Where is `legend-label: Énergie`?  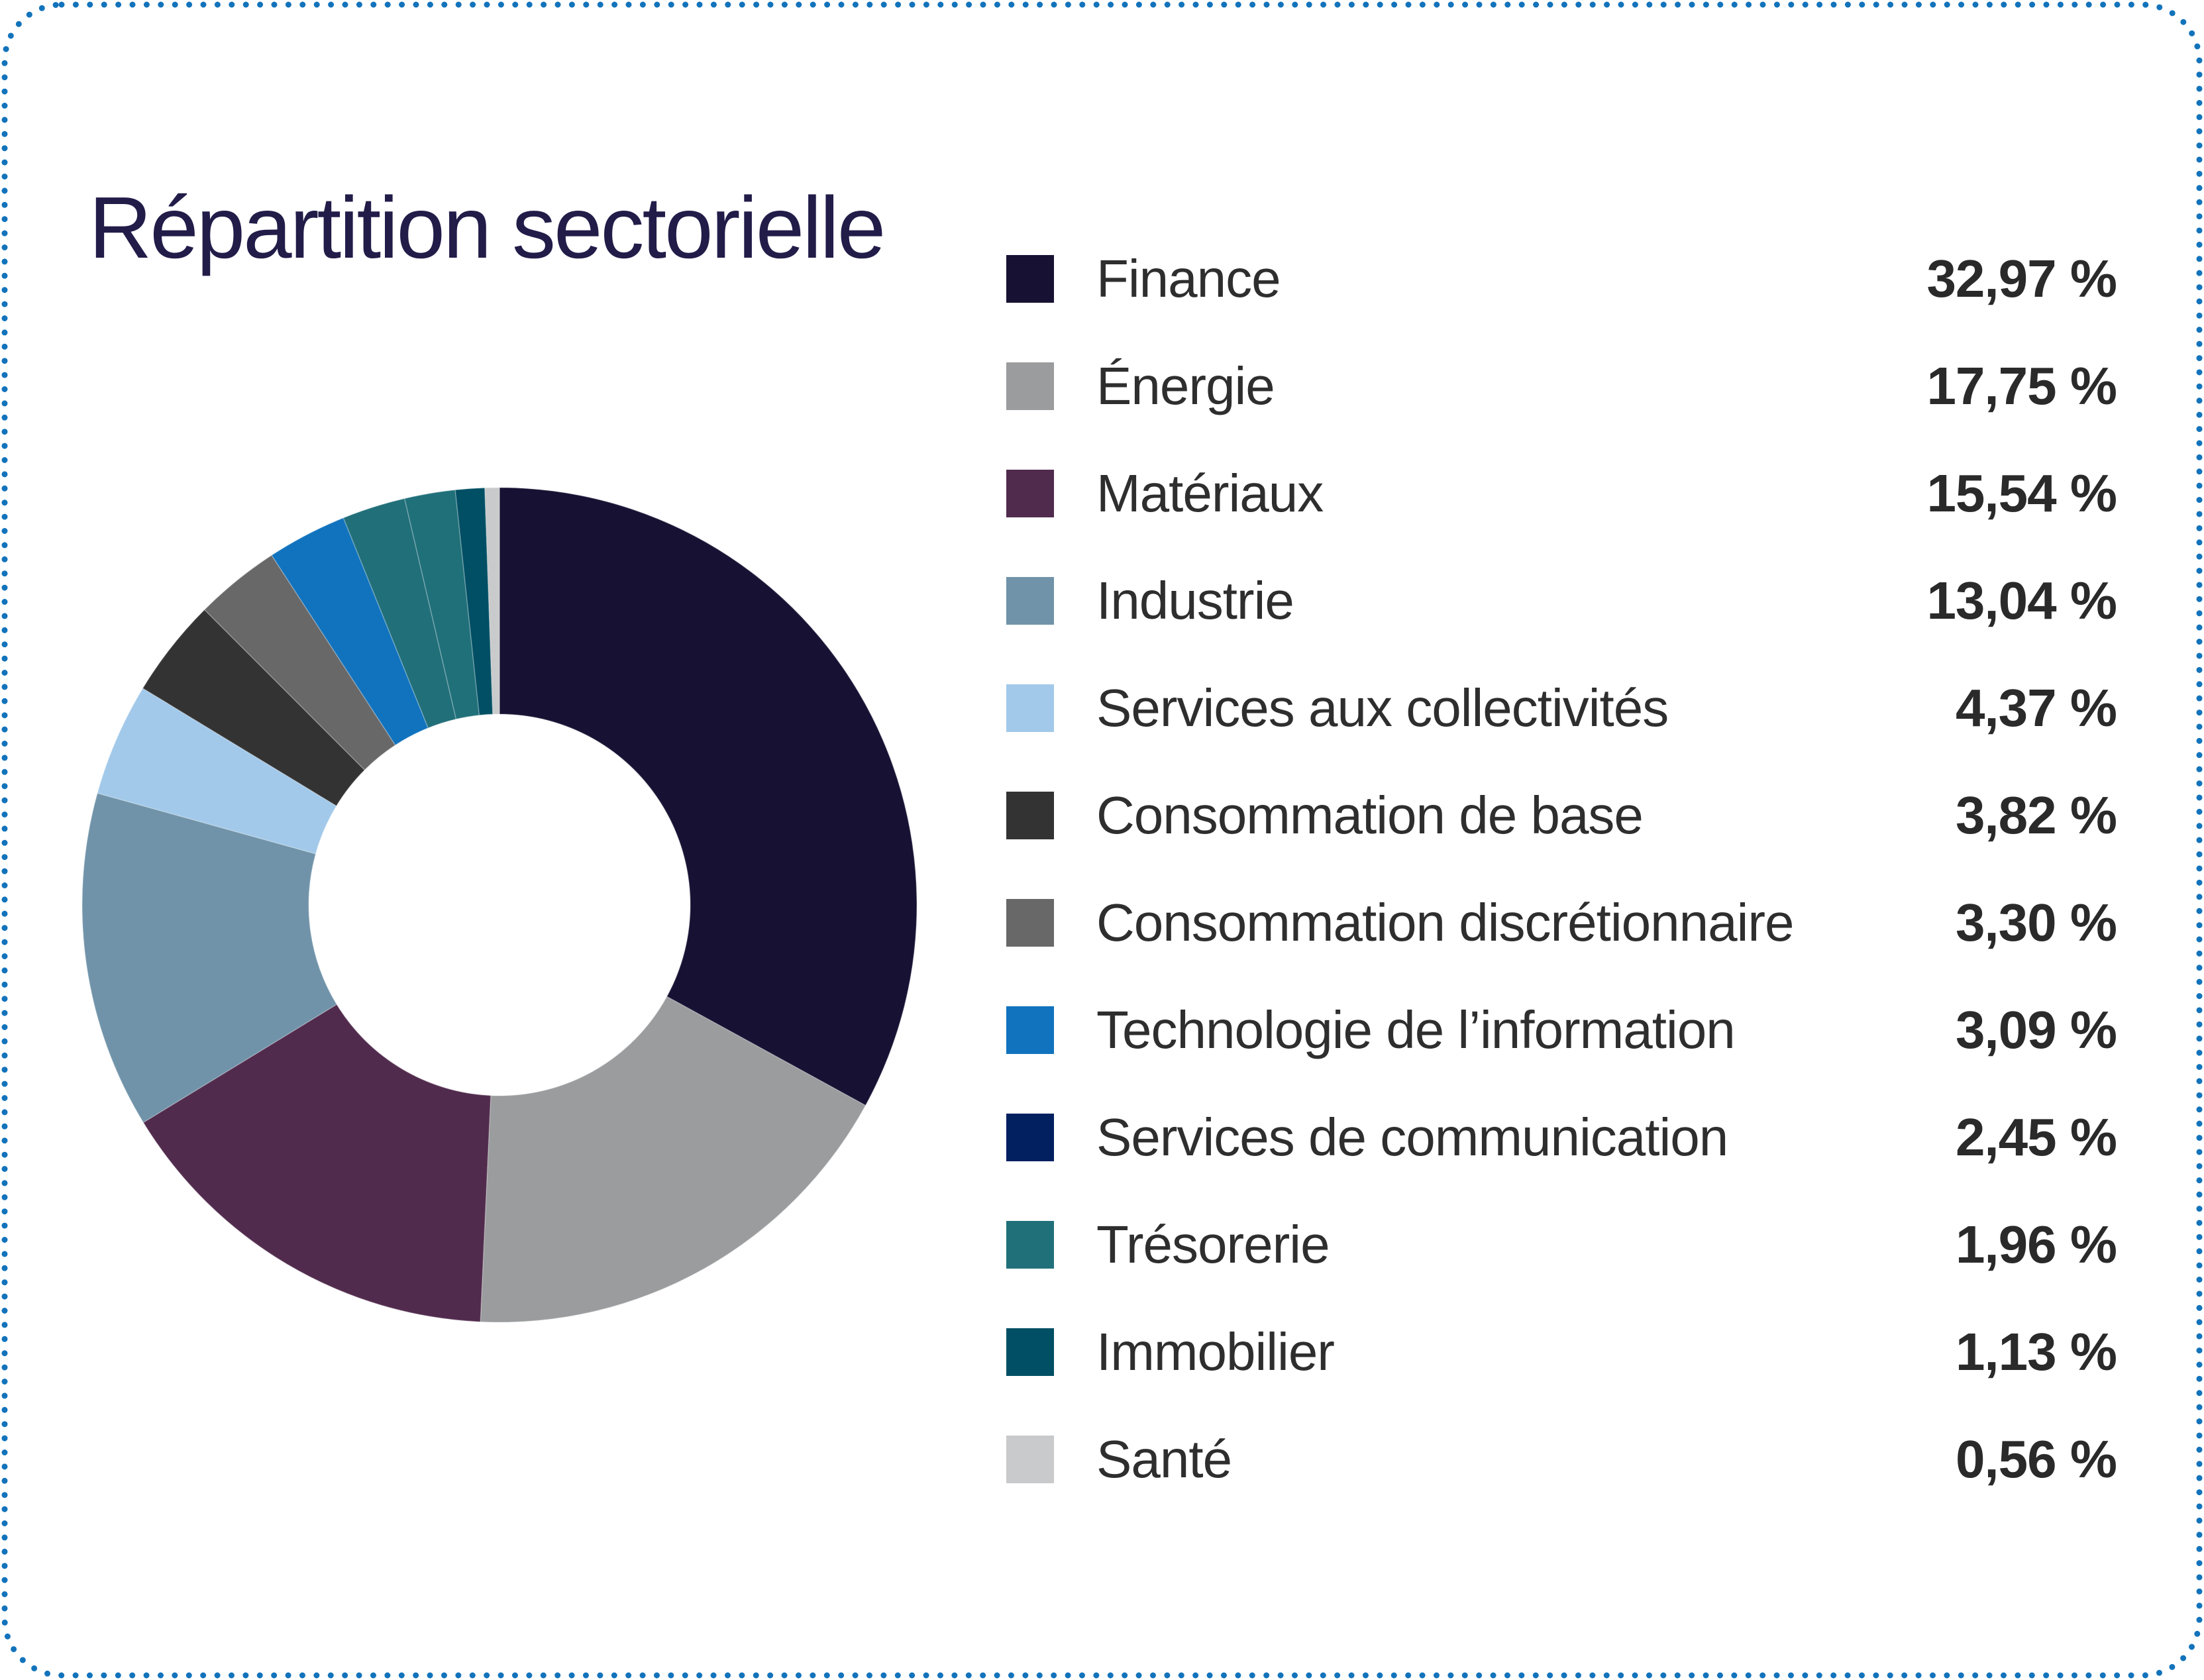
legend-label: Énergie is located at coordinates (1185, 385).